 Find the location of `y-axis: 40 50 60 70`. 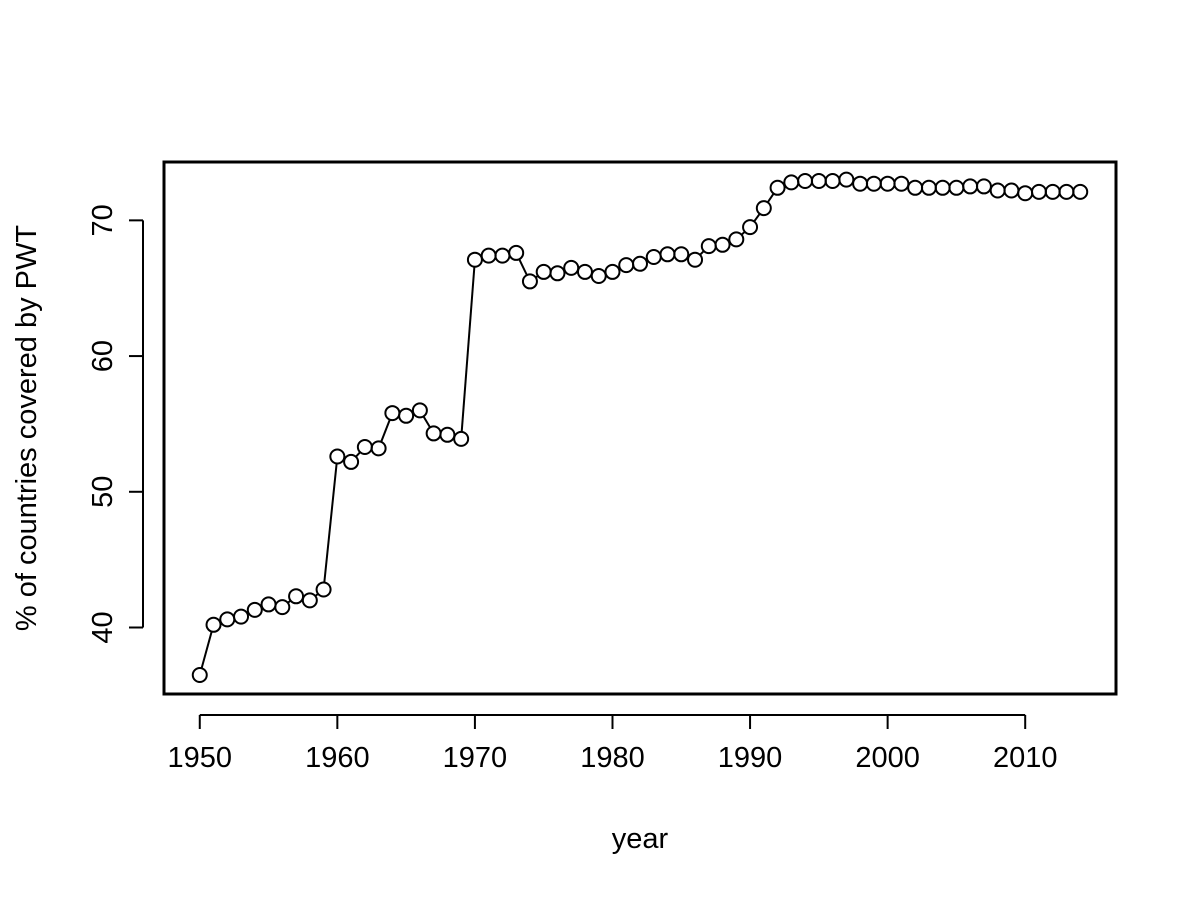

y-axis: 40 50 60 70 is located at coordinates (115, 424).